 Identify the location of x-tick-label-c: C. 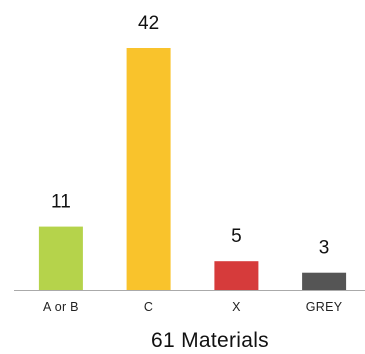
(148, 307).